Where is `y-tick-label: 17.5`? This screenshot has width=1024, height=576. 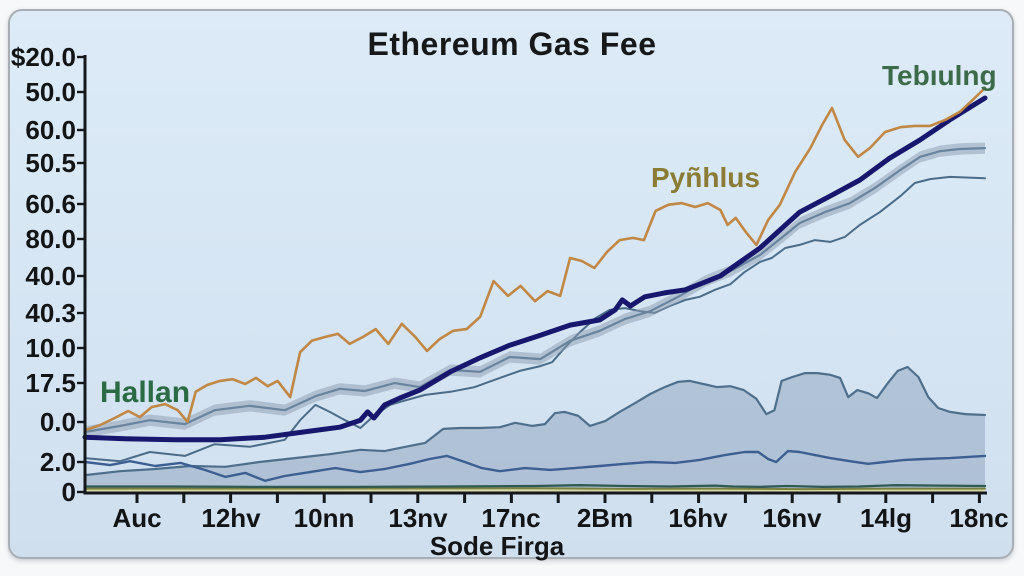
y-tick-label: 17.5 is located at coordinates (50, 383).